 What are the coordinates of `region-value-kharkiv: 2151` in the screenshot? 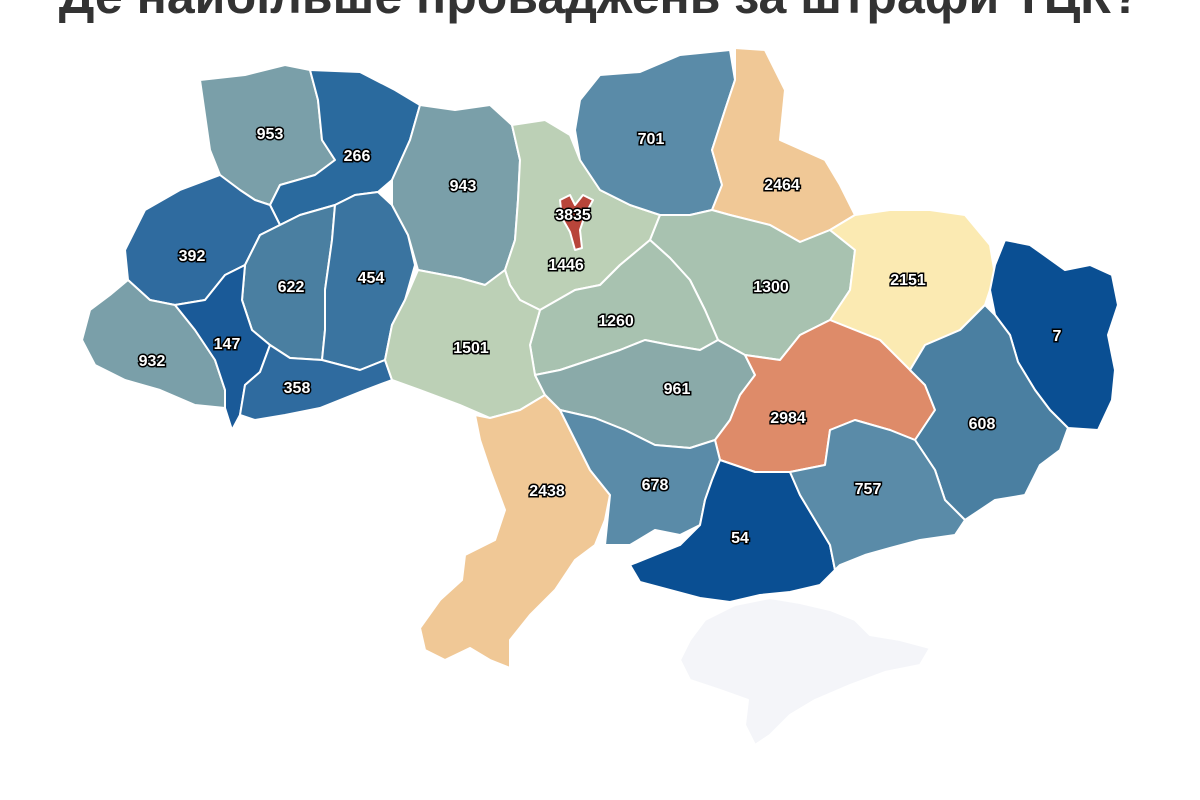 It's located at (908, 280).